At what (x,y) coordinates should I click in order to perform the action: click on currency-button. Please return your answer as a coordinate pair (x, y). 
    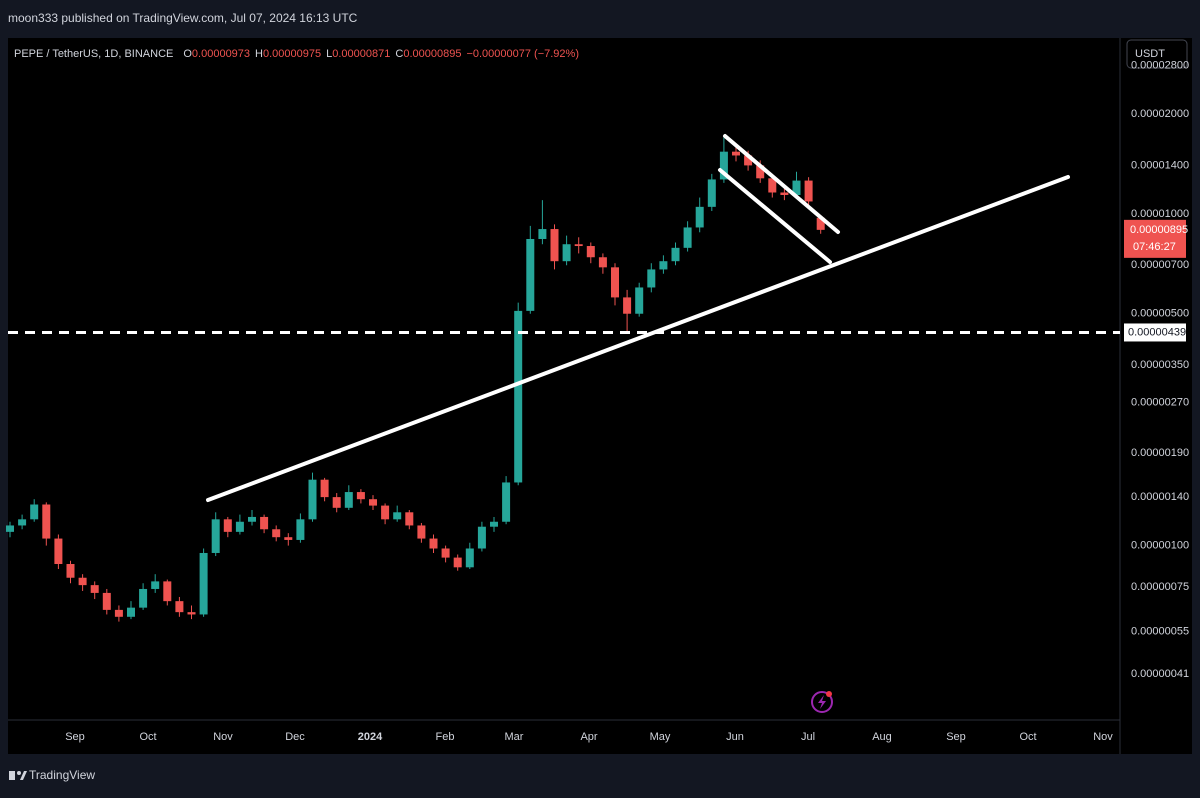
    Looking at the image, I should click on (1157, 54).